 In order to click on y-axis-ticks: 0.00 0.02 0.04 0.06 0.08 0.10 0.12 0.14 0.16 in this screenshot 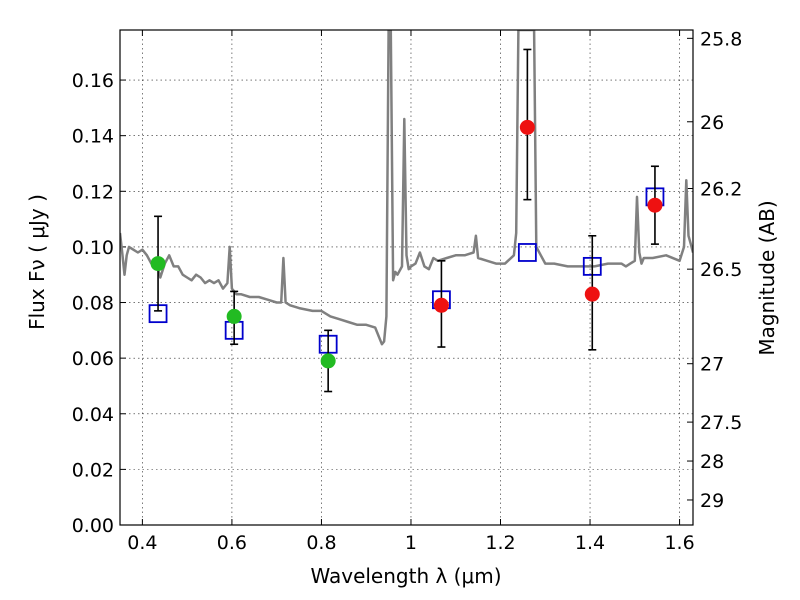, I will do `click(99, 303)`.